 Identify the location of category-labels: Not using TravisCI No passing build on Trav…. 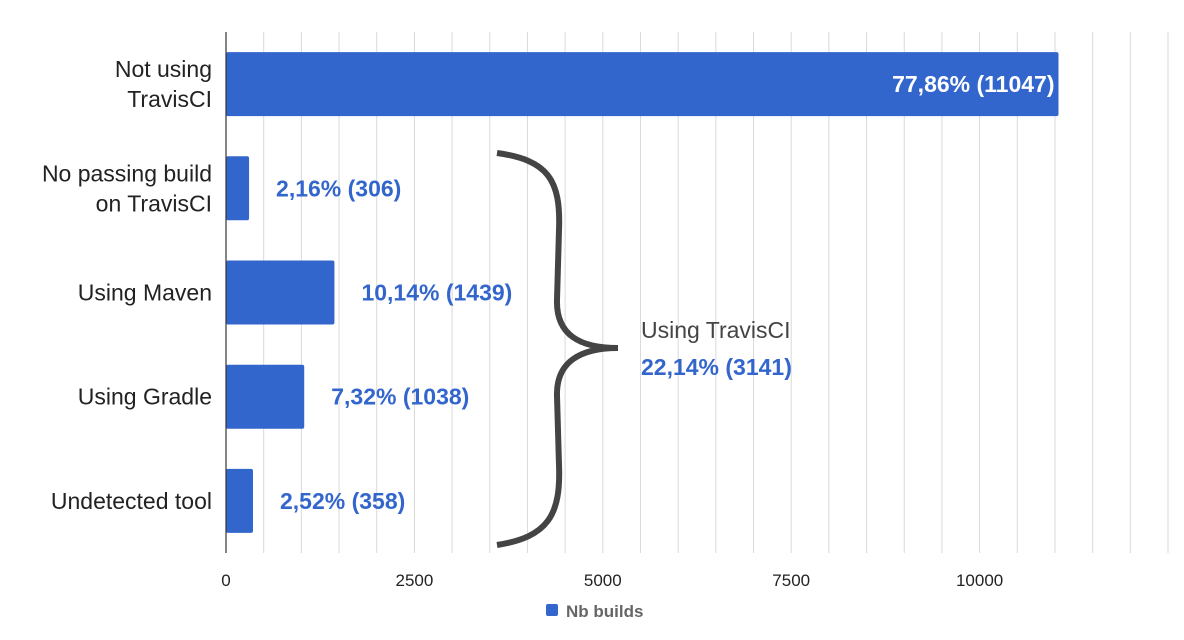
(127, 285).